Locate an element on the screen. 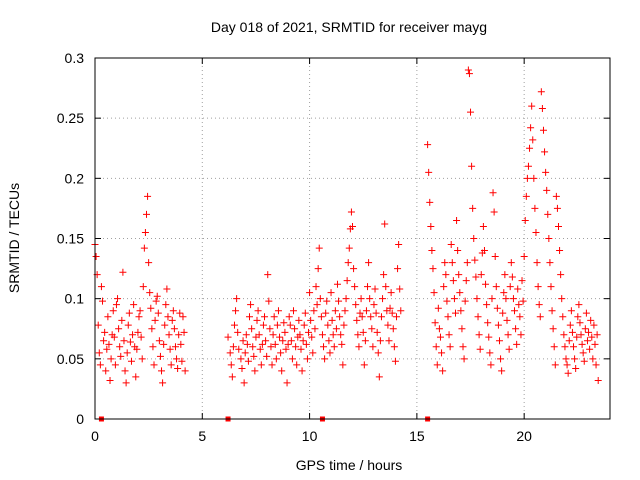 This screenshot has height=480, width=640. y-tick-label: 0.3 is located at coordinates (75, 58).